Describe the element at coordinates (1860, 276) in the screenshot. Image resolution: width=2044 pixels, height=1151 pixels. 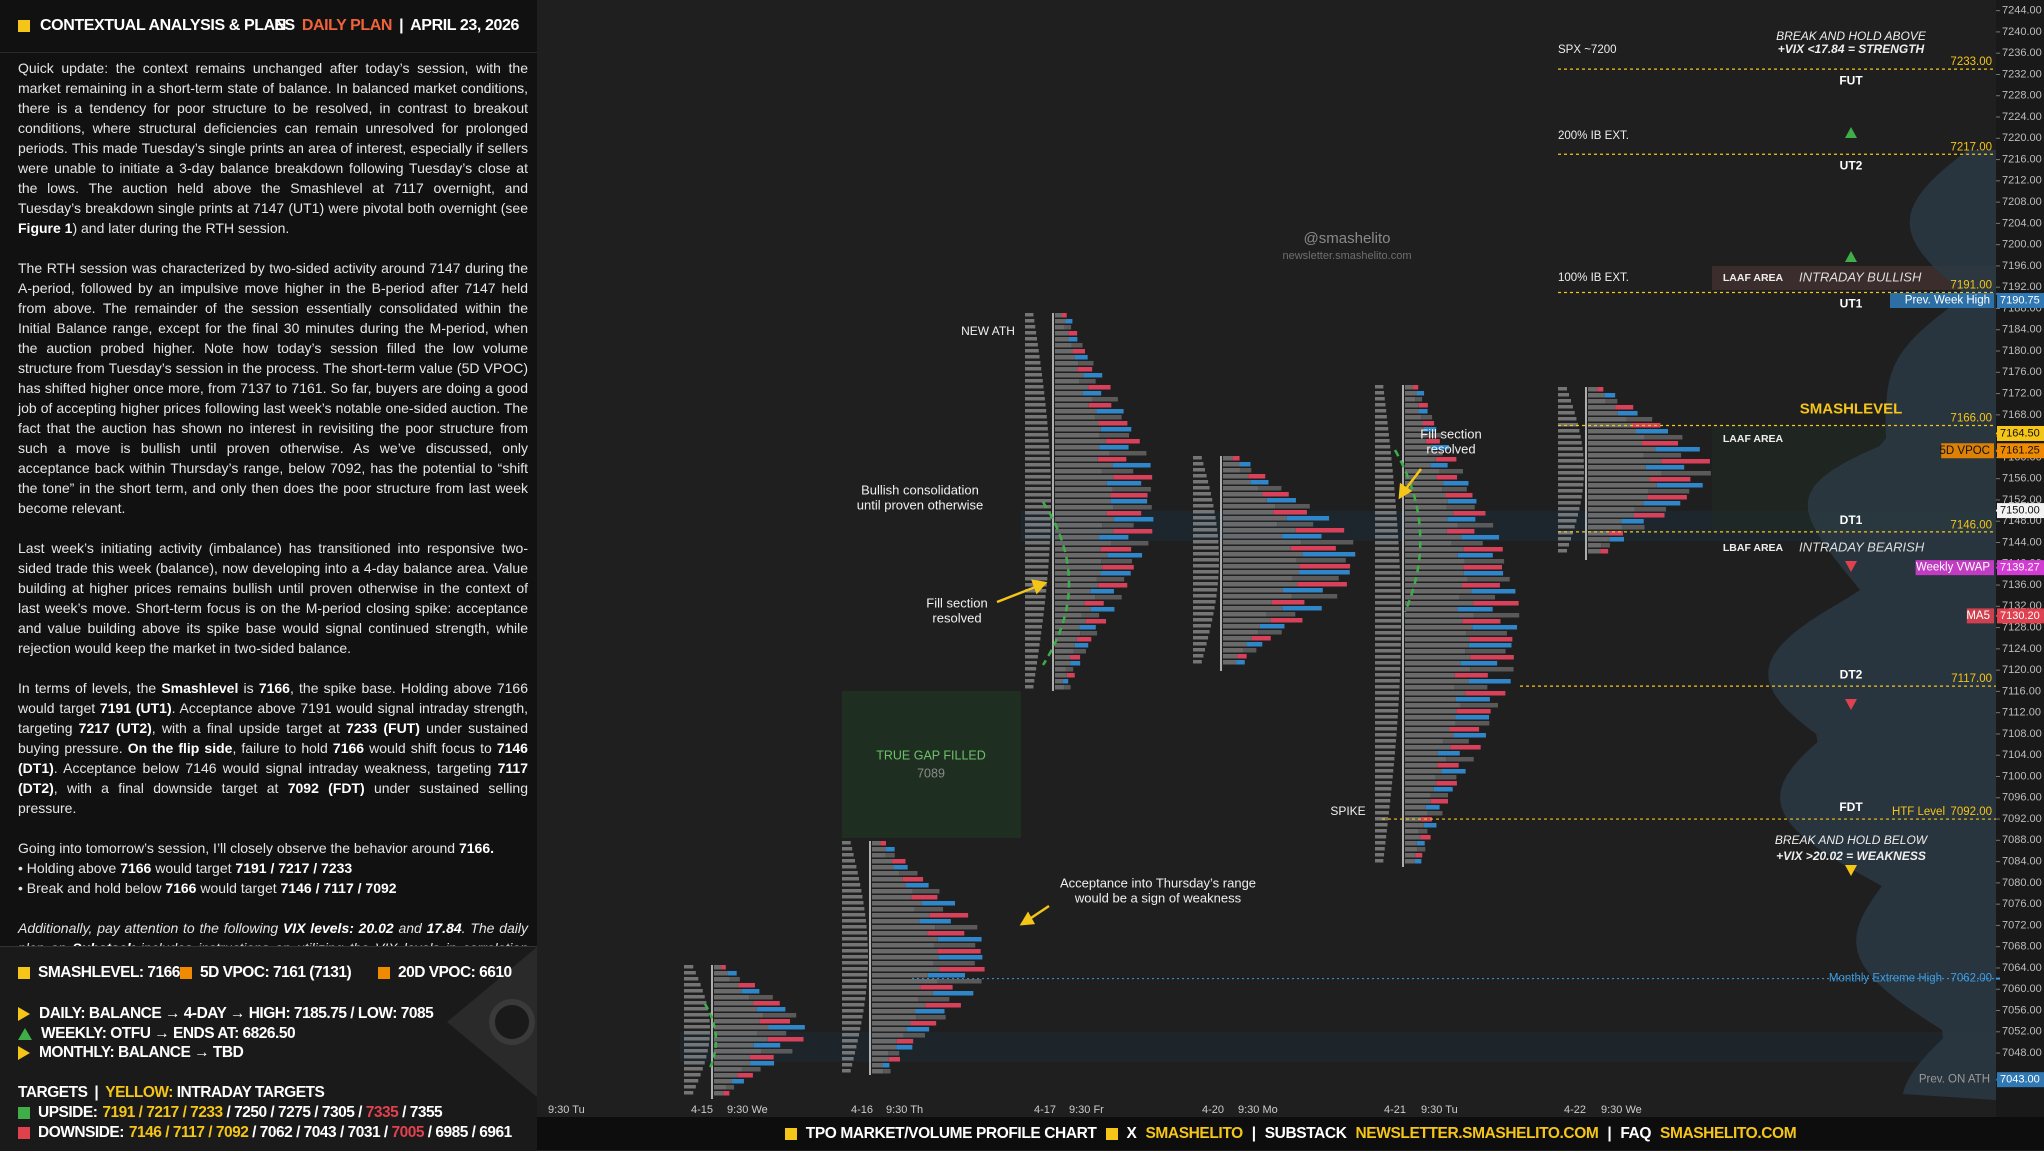
I see `chart-label: INTRADAY BULLISH` at that location.